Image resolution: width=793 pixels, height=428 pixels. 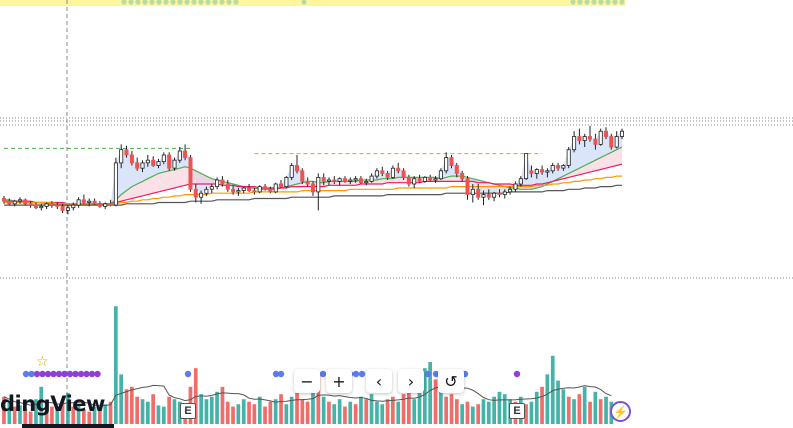 I want to click on scroll-left-button: ‹, so click(x=379, y=381).